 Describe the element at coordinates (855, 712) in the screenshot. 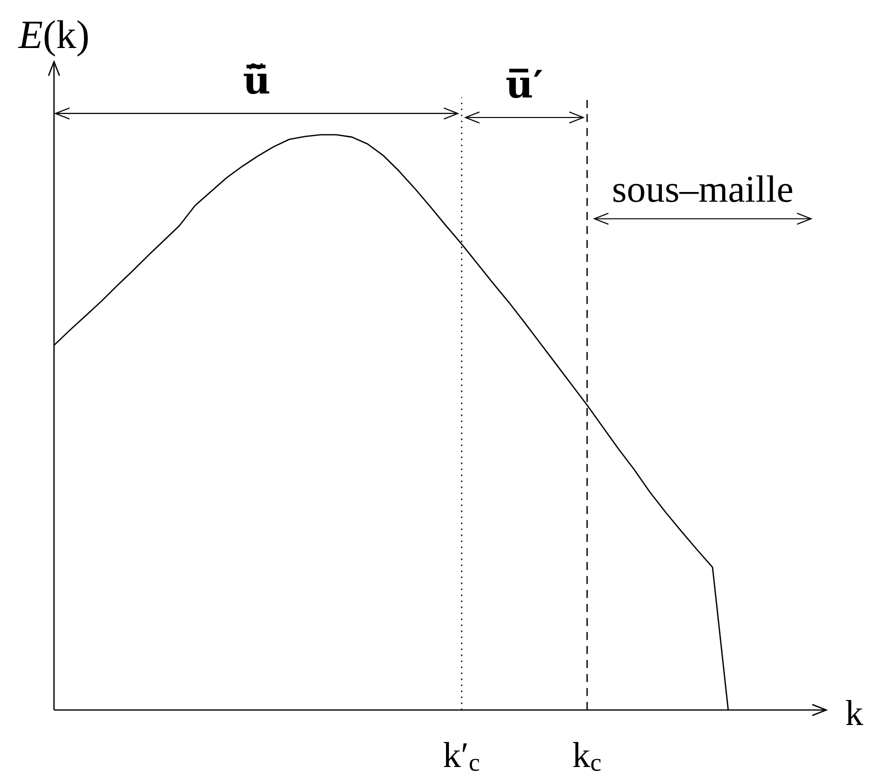

I see `x-axis-title: k` at that location.